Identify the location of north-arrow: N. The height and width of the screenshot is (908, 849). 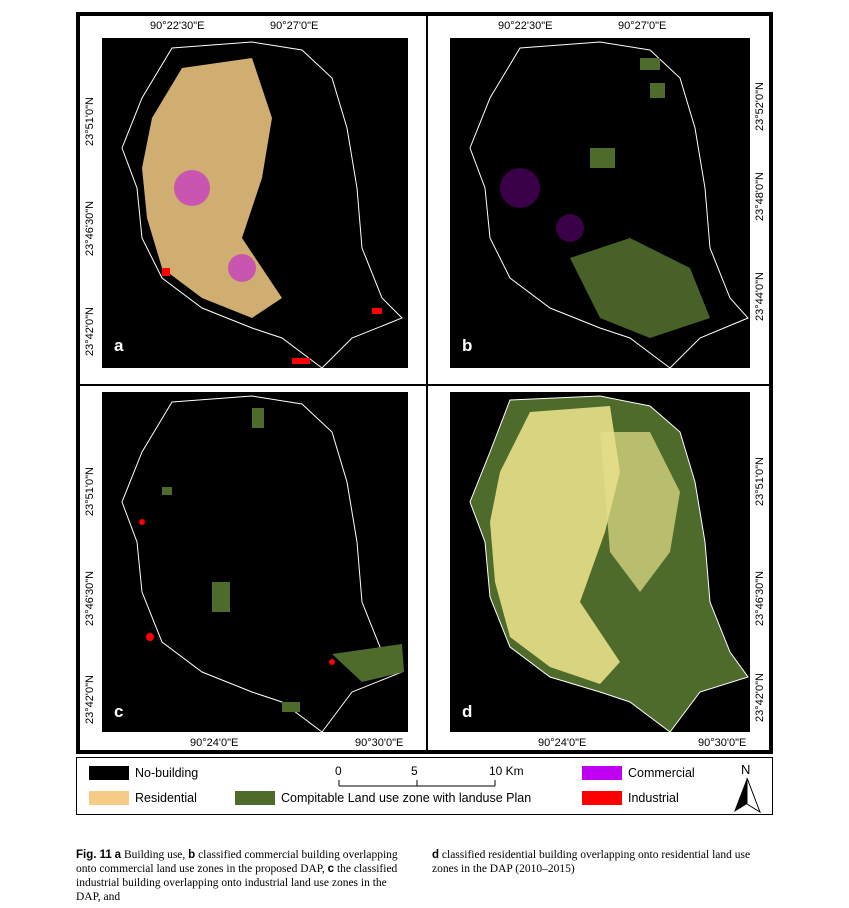
(747, 788).